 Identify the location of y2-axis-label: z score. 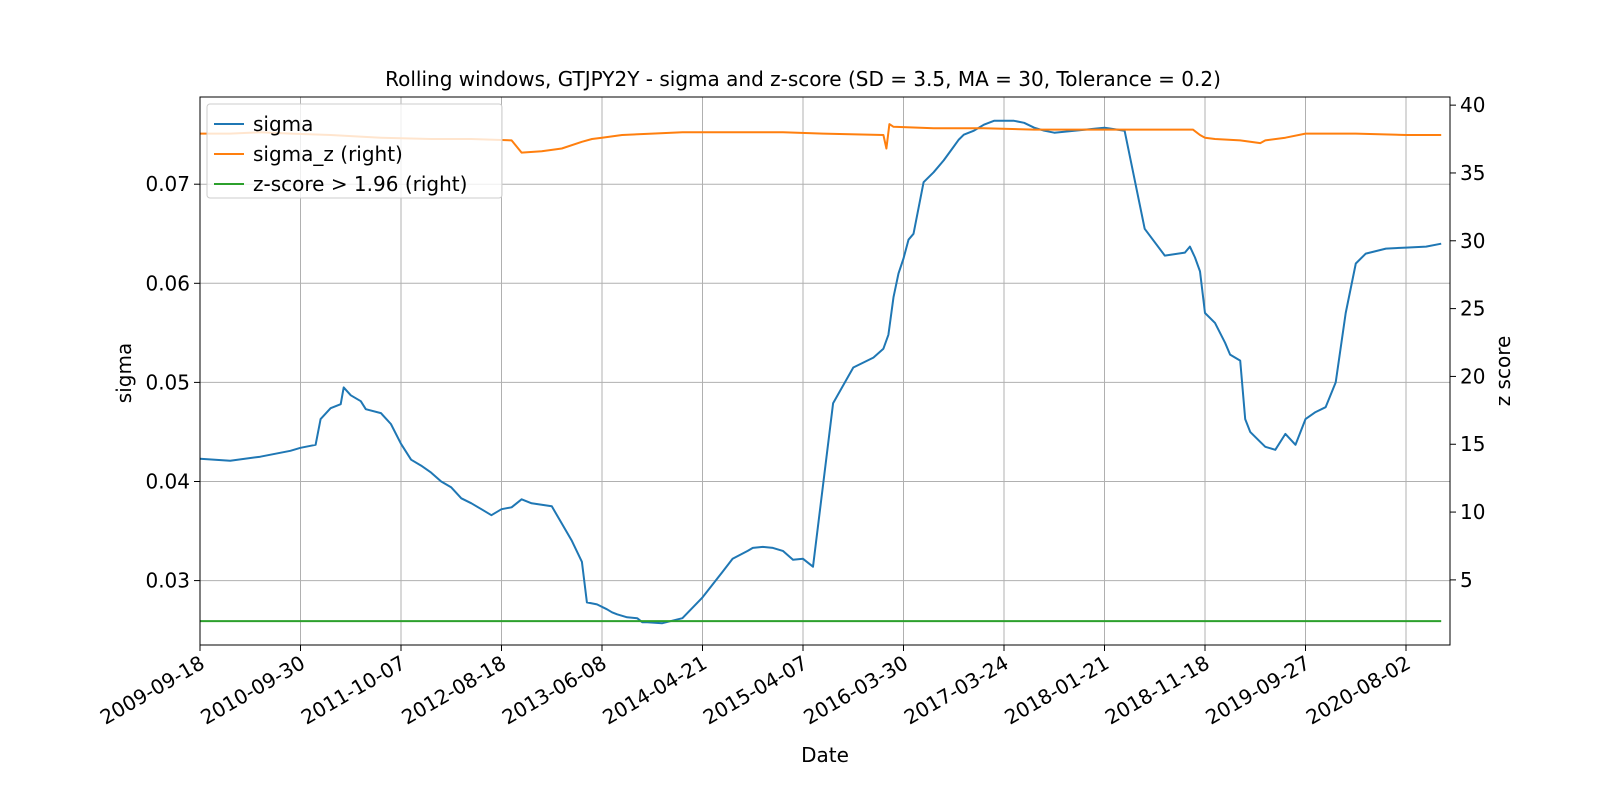
(1503, 371).